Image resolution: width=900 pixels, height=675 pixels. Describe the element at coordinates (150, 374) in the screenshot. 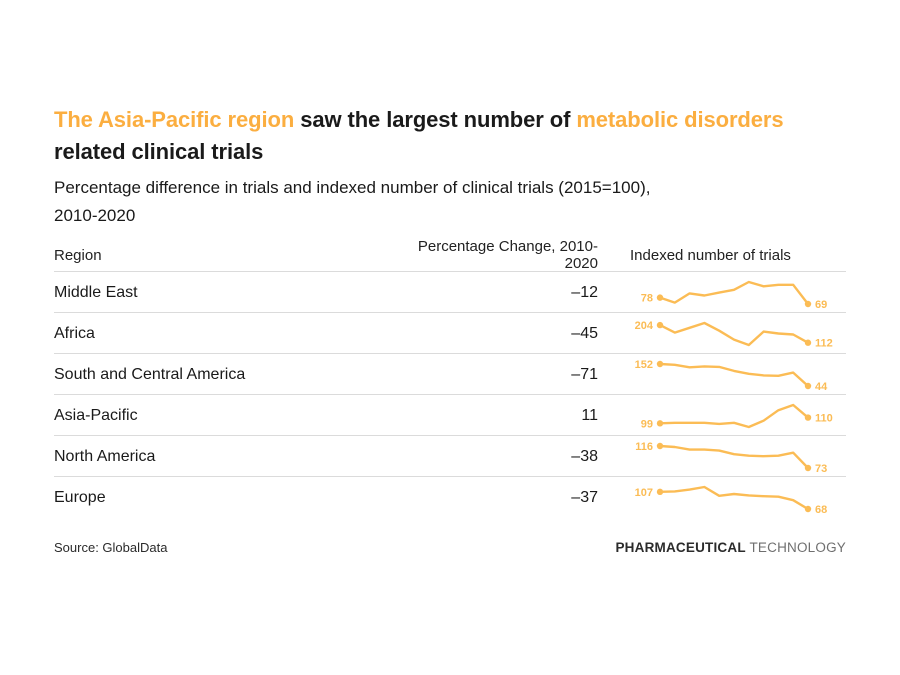

I see `region-label: South and Central America` at that location.